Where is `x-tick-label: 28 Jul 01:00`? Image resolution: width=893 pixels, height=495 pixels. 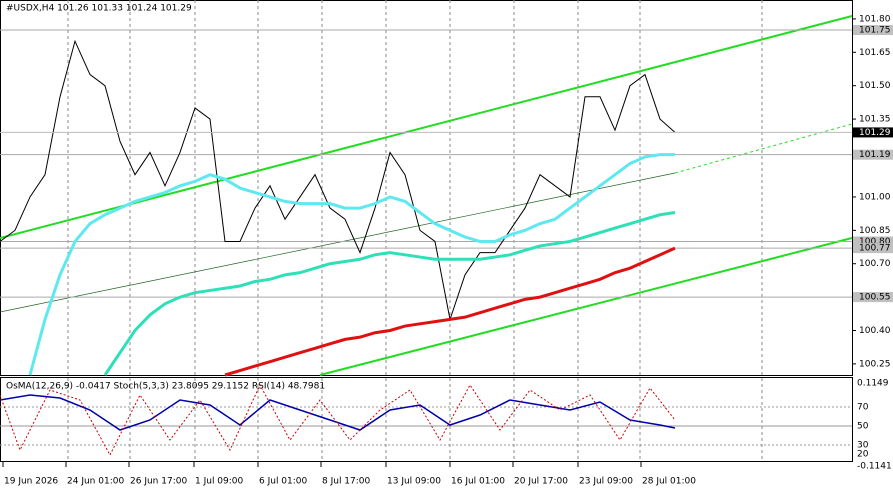 x-tick-label: 28 Jul 01:00 is located at coordinates (669, 482).